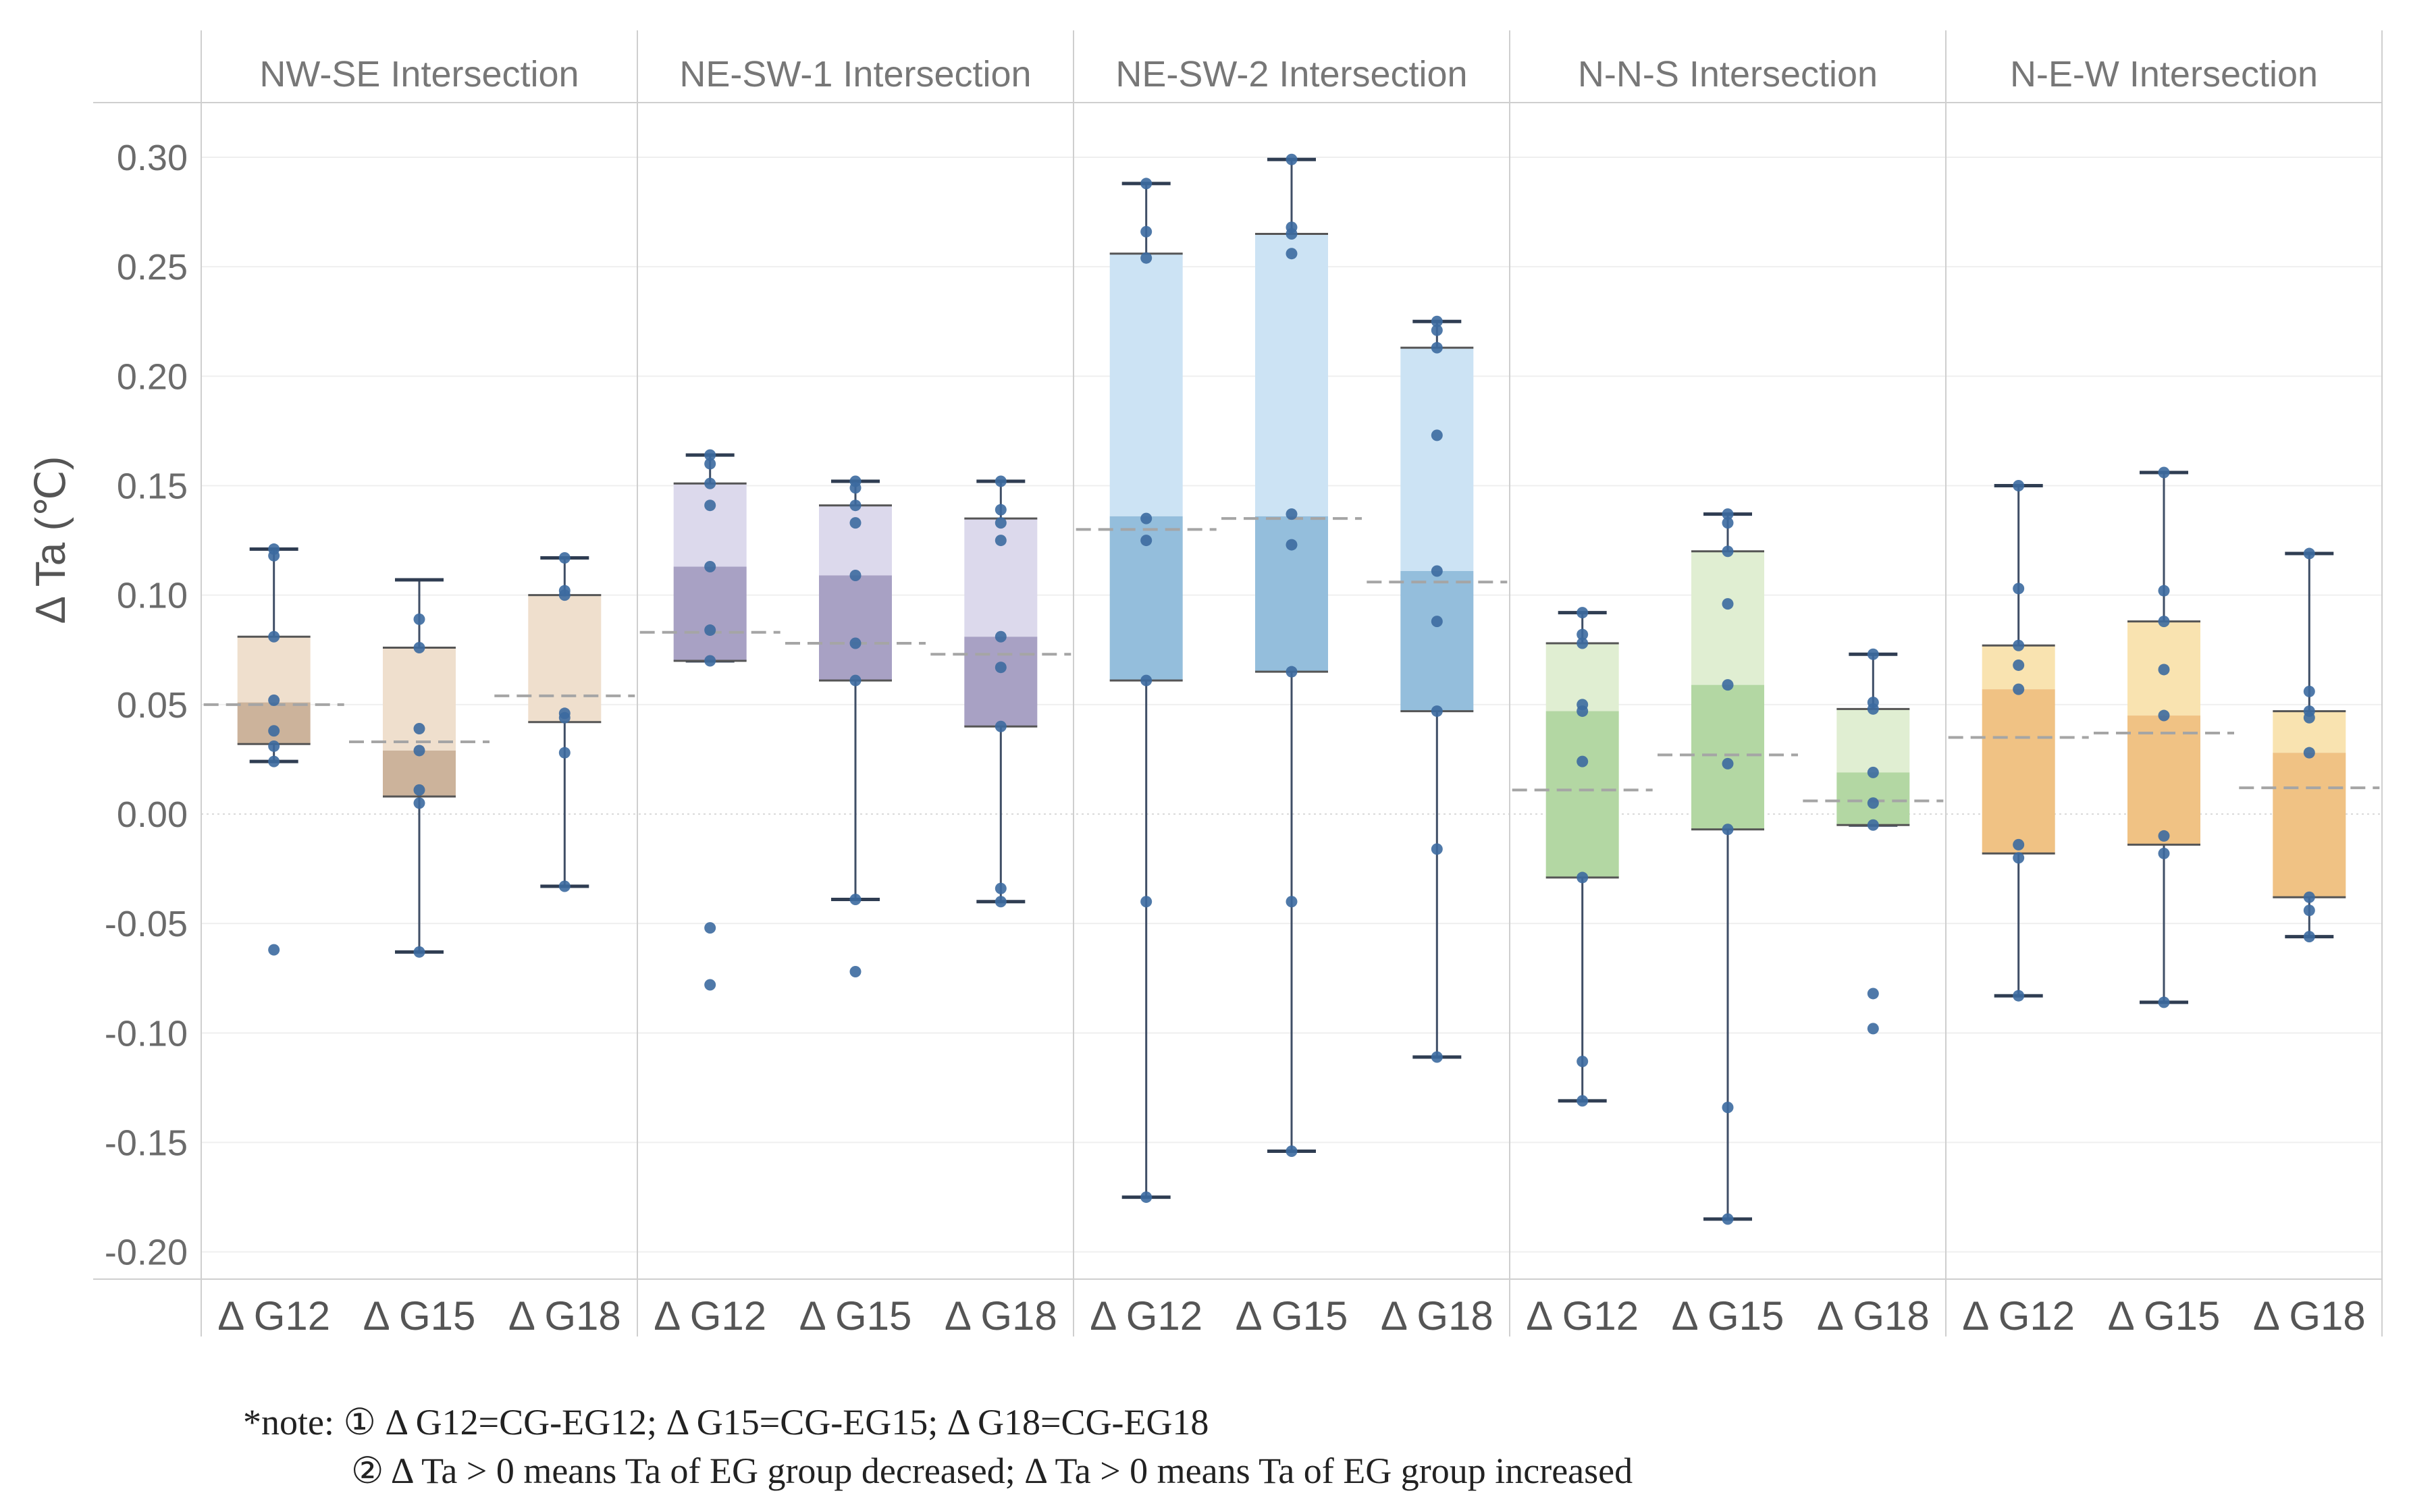 The image size is (2409, 1512). What do you see at coordinates (152, 486) in the screenshot?
I see `y-tick-label: 0.15` at bounding box center [152, 486].